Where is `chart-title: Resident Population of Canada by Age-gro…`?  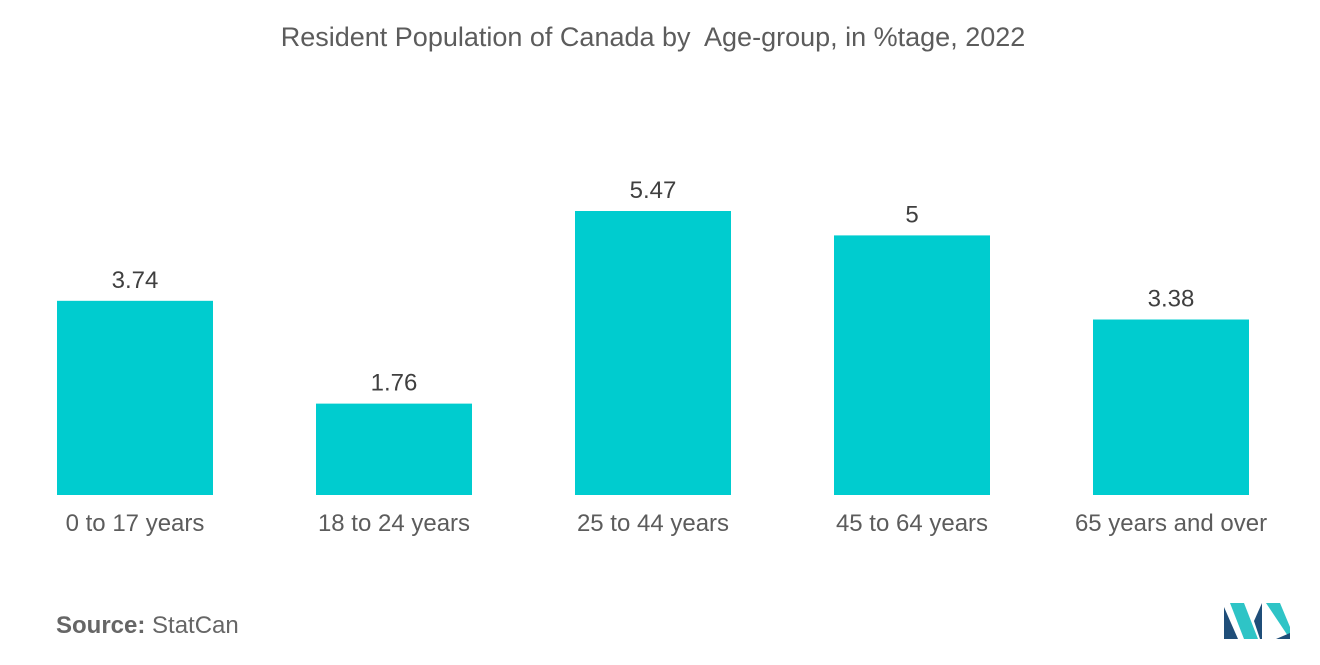 chart-title: Resident Population of Canada by Age-gro… is located at coordinates (653, 37).